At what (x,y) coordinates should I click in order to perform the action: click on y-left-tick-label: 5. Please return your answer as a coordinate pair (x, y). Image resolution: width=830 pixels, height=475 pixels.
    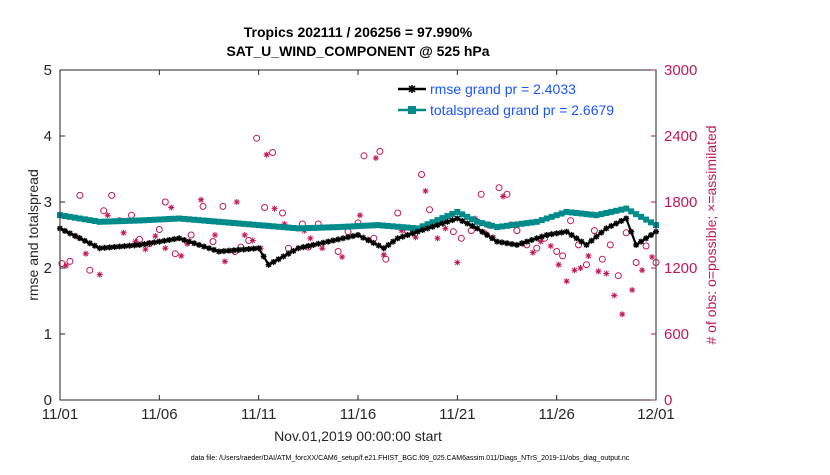
    Looking at the image, I should click on (48, 70).